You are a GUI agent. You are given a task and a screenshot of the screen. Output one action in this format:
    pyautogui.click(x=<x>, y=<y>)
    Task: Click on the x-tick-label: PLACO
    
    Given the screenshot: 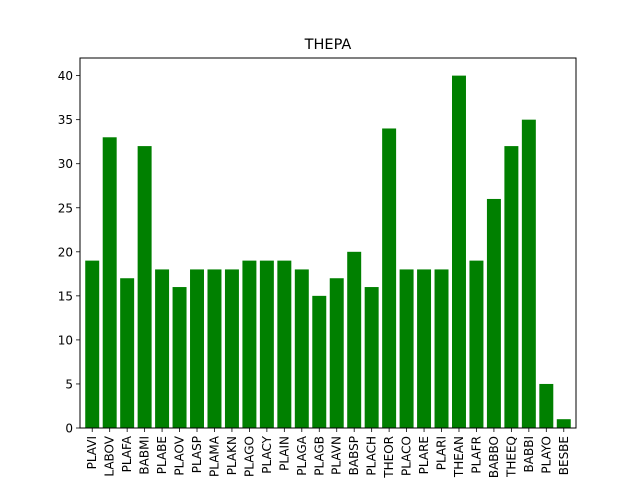 What is the action you would take?
    pyautogui.click(x=407, y=456)
    